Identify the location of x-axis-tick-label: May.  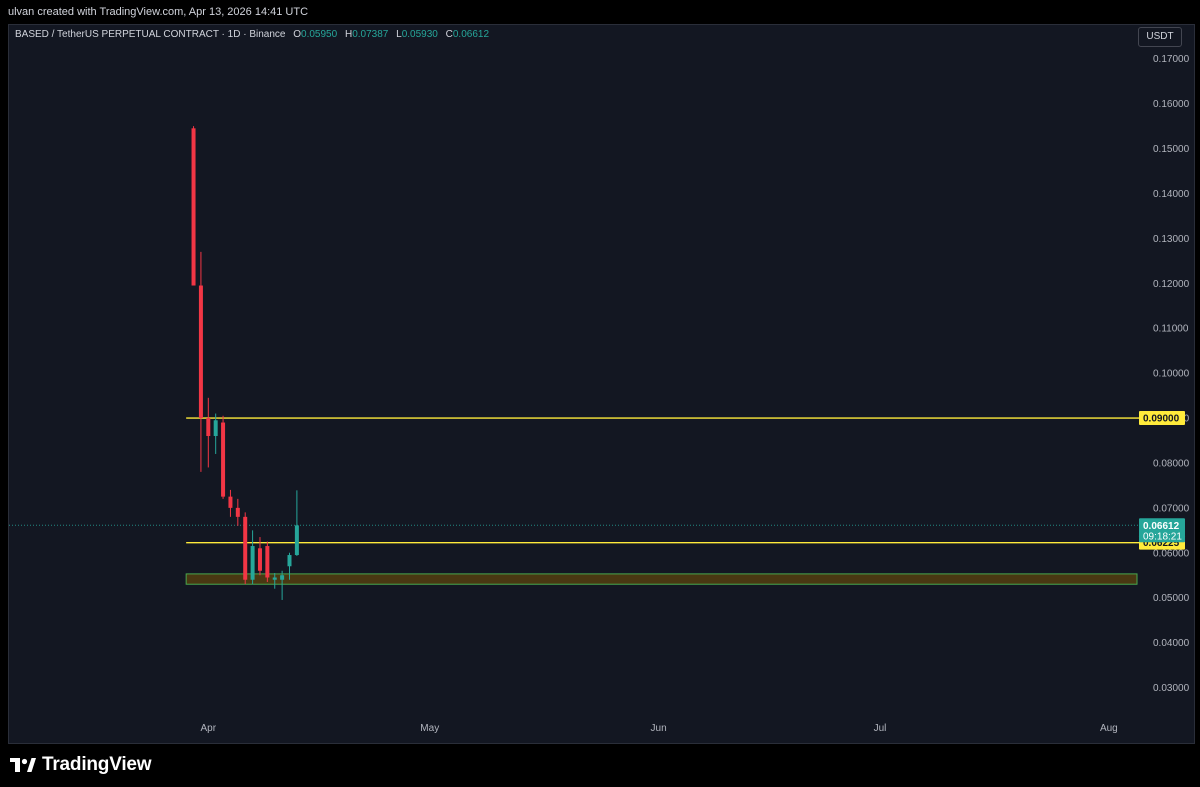
(429, 728).